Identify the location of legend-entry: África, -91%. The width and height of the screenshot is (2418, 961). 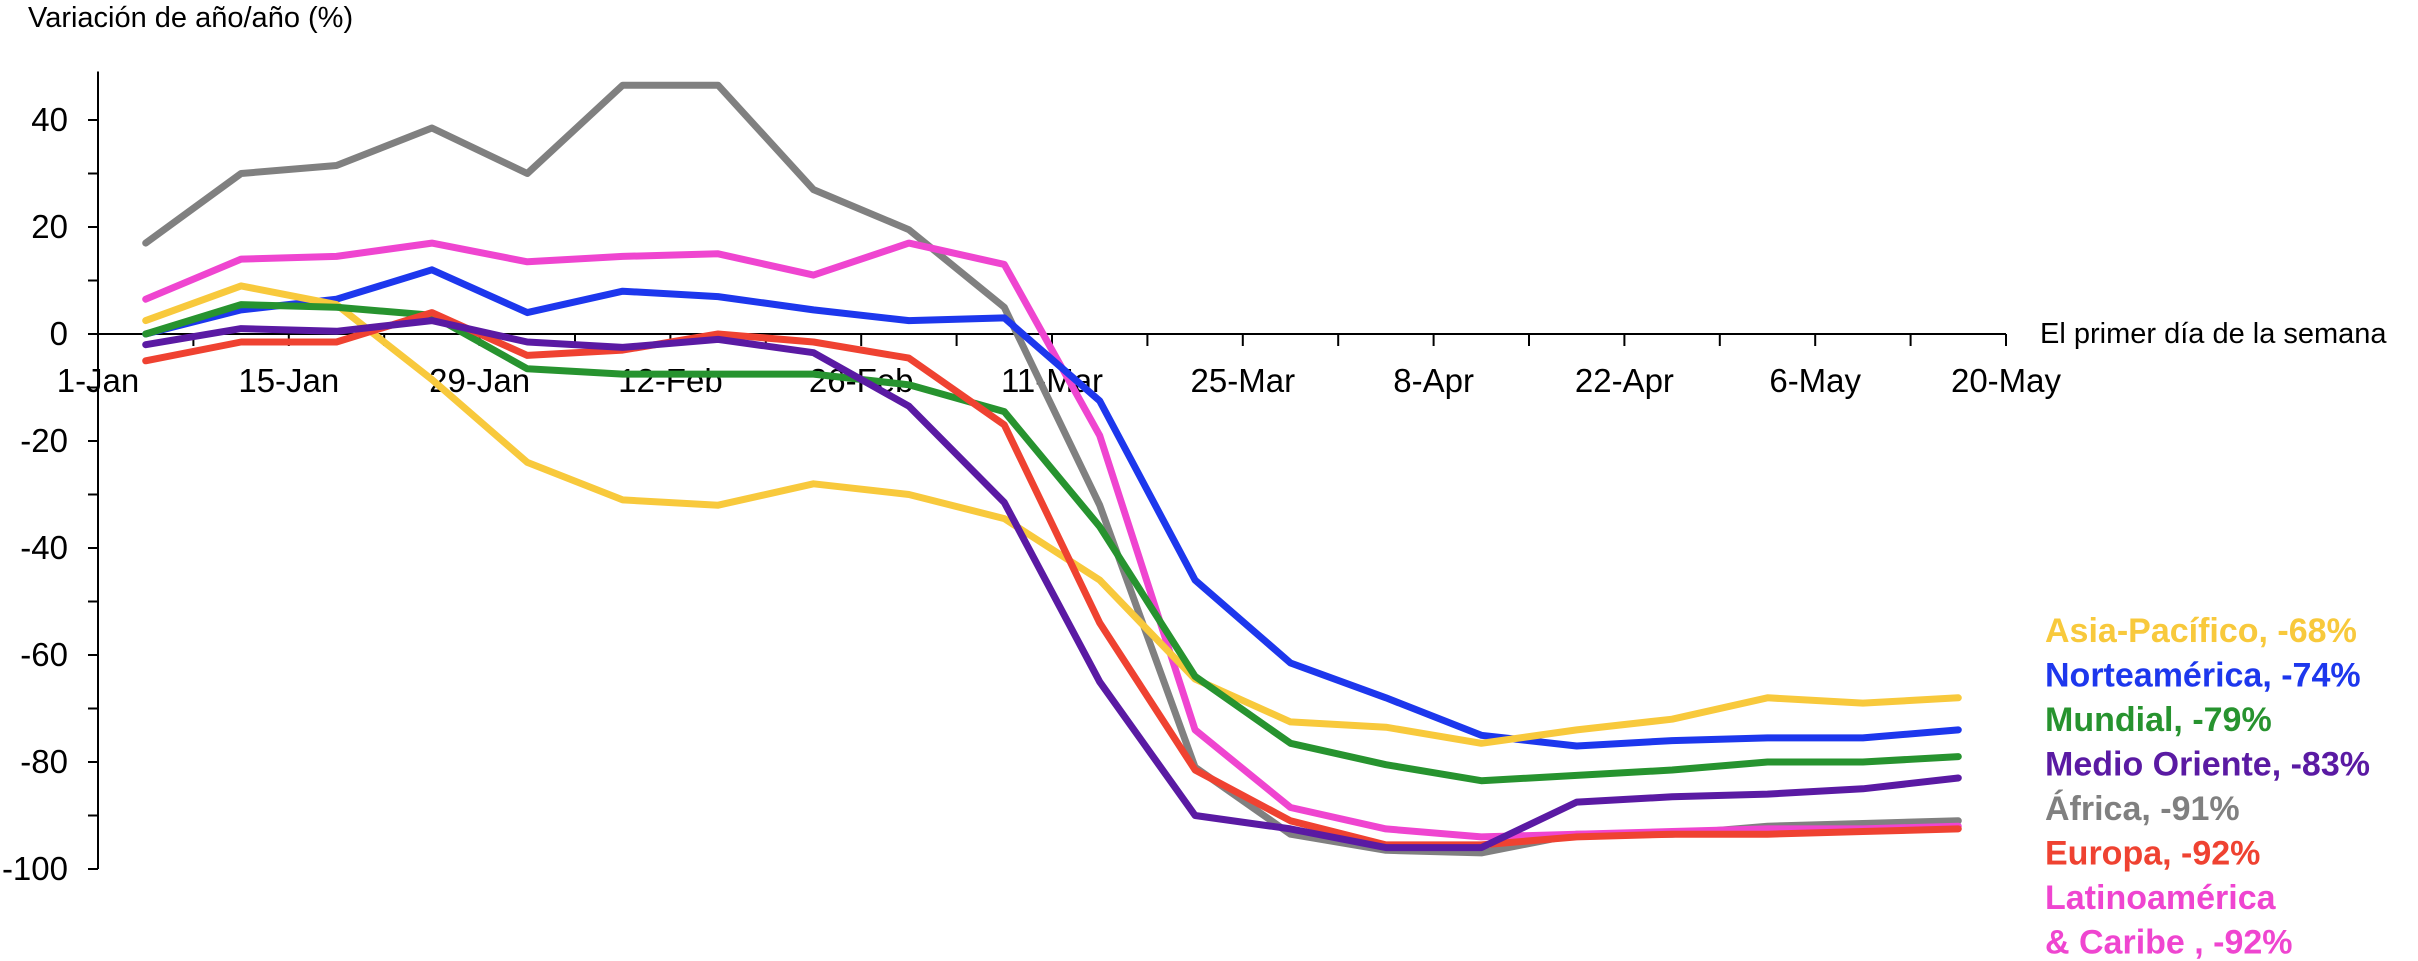
(2142, 809).